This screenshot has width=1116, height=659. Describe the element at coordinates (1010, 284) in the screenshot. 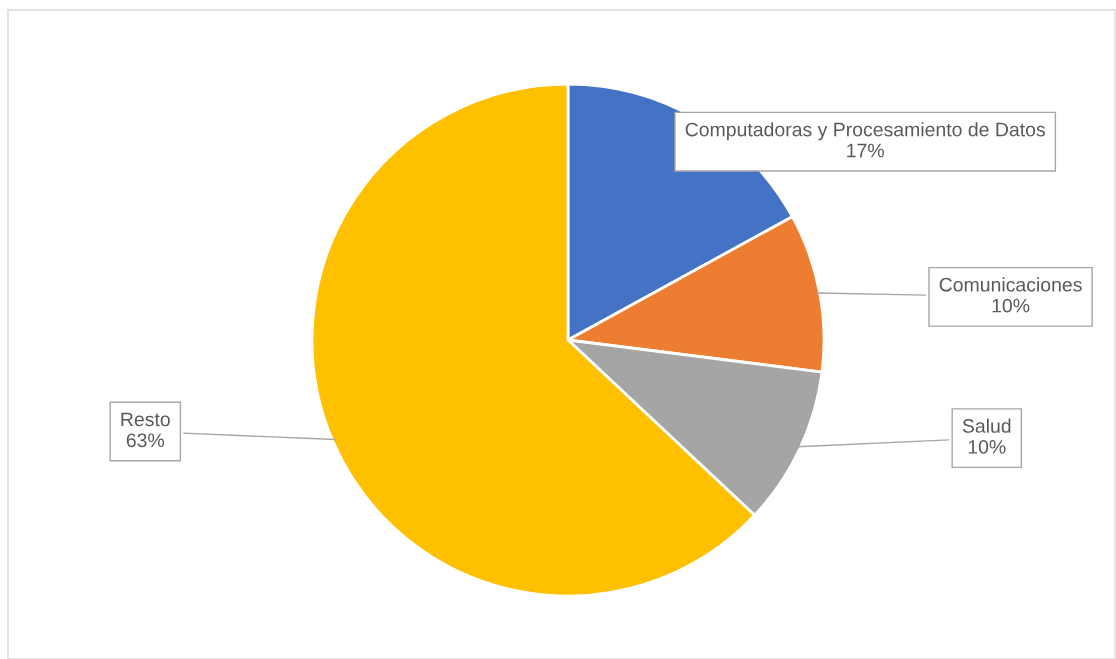

I see `slice-label: Comunicaciones` at that location.